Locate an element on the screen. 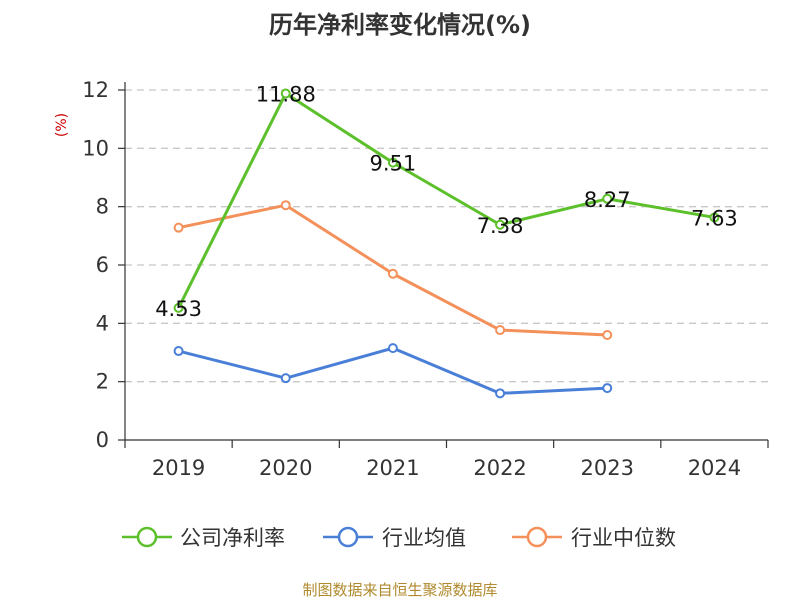 The height and width of the screenshot is (600, 800). legend-label-1: 行业均值 is located at coordinates (424, 538).